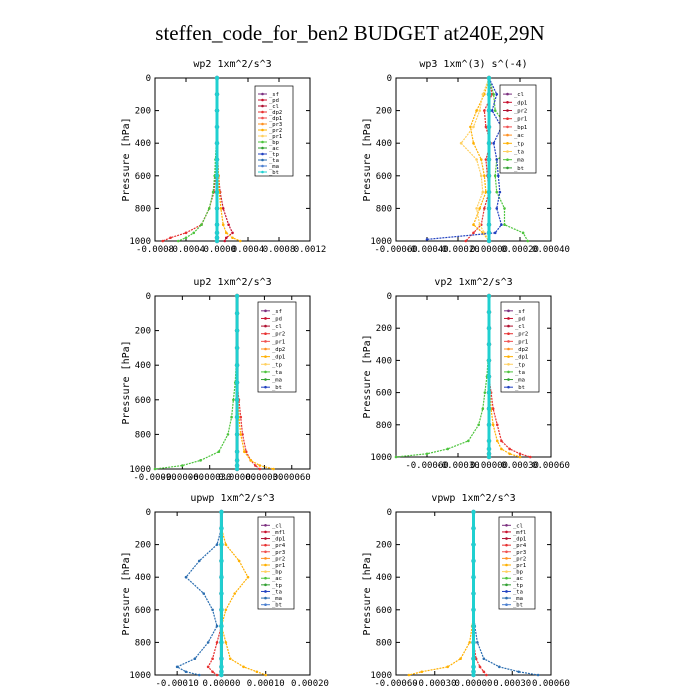  Describe the element at coordinates (442, 377) in the screenshot. I see `series-line-dp1` at that location.